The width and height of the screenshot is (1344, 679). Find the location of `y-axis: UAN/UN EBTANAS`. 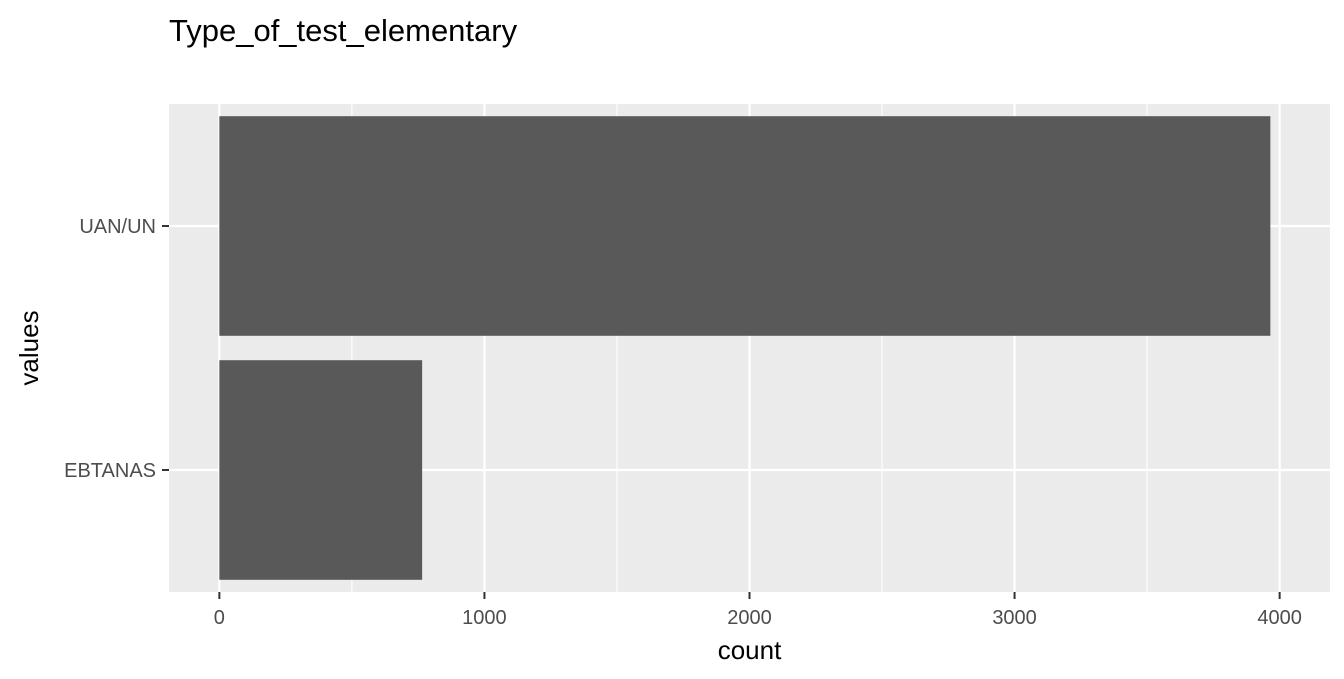

y-axis: UAN/UN EBTANAS is located at coordinates (116, 349).